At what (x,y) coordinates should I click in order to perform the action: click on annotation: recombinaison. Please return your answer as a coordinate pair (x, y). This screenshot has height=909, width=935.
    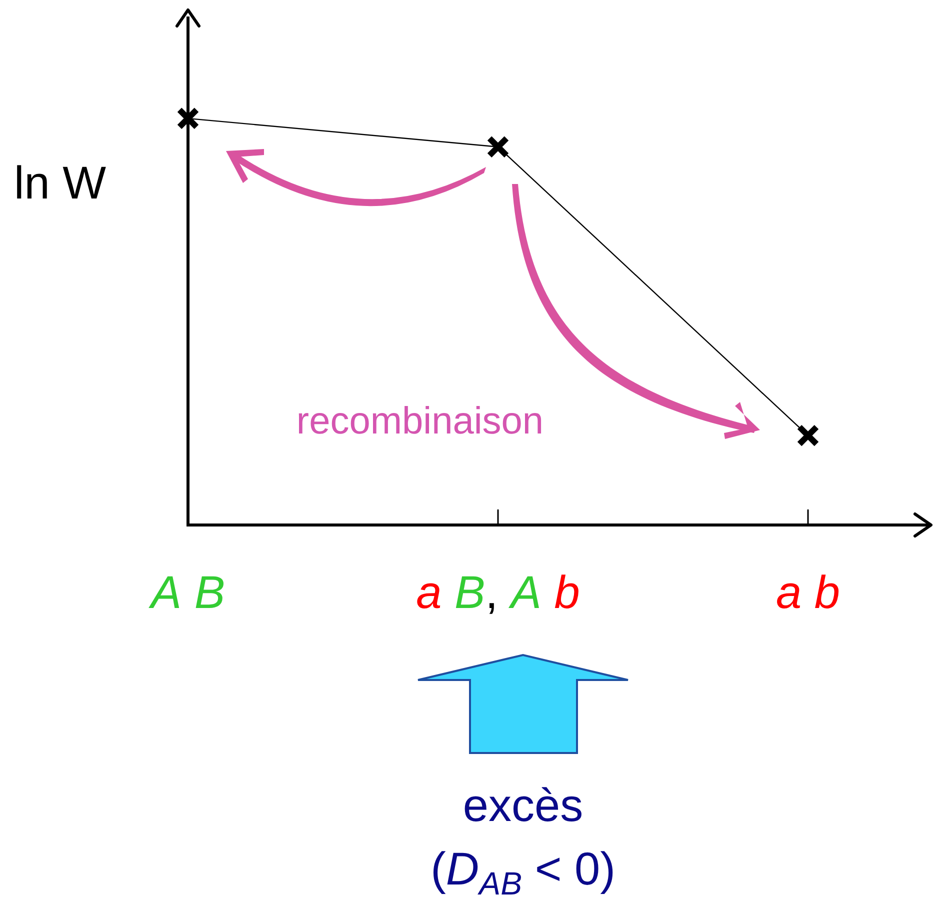
    Looking at the image, I should click on (420, 422).